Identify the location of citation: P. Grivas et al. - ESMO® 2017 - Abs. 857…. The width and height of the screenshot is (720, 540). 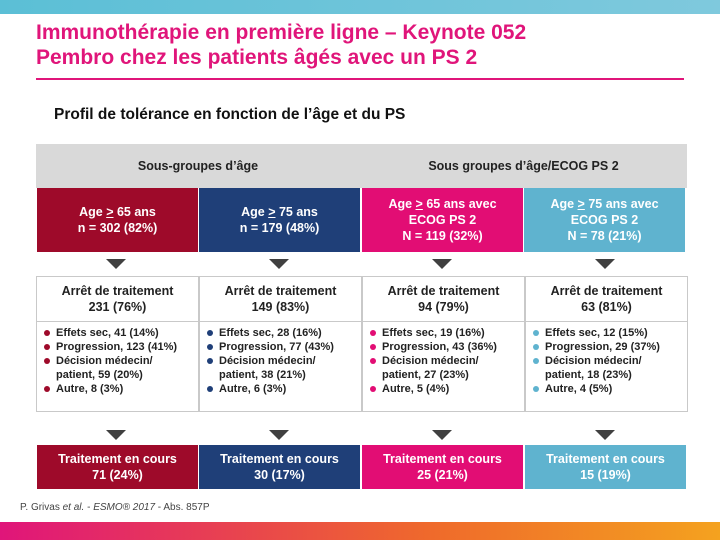
(115, 507).